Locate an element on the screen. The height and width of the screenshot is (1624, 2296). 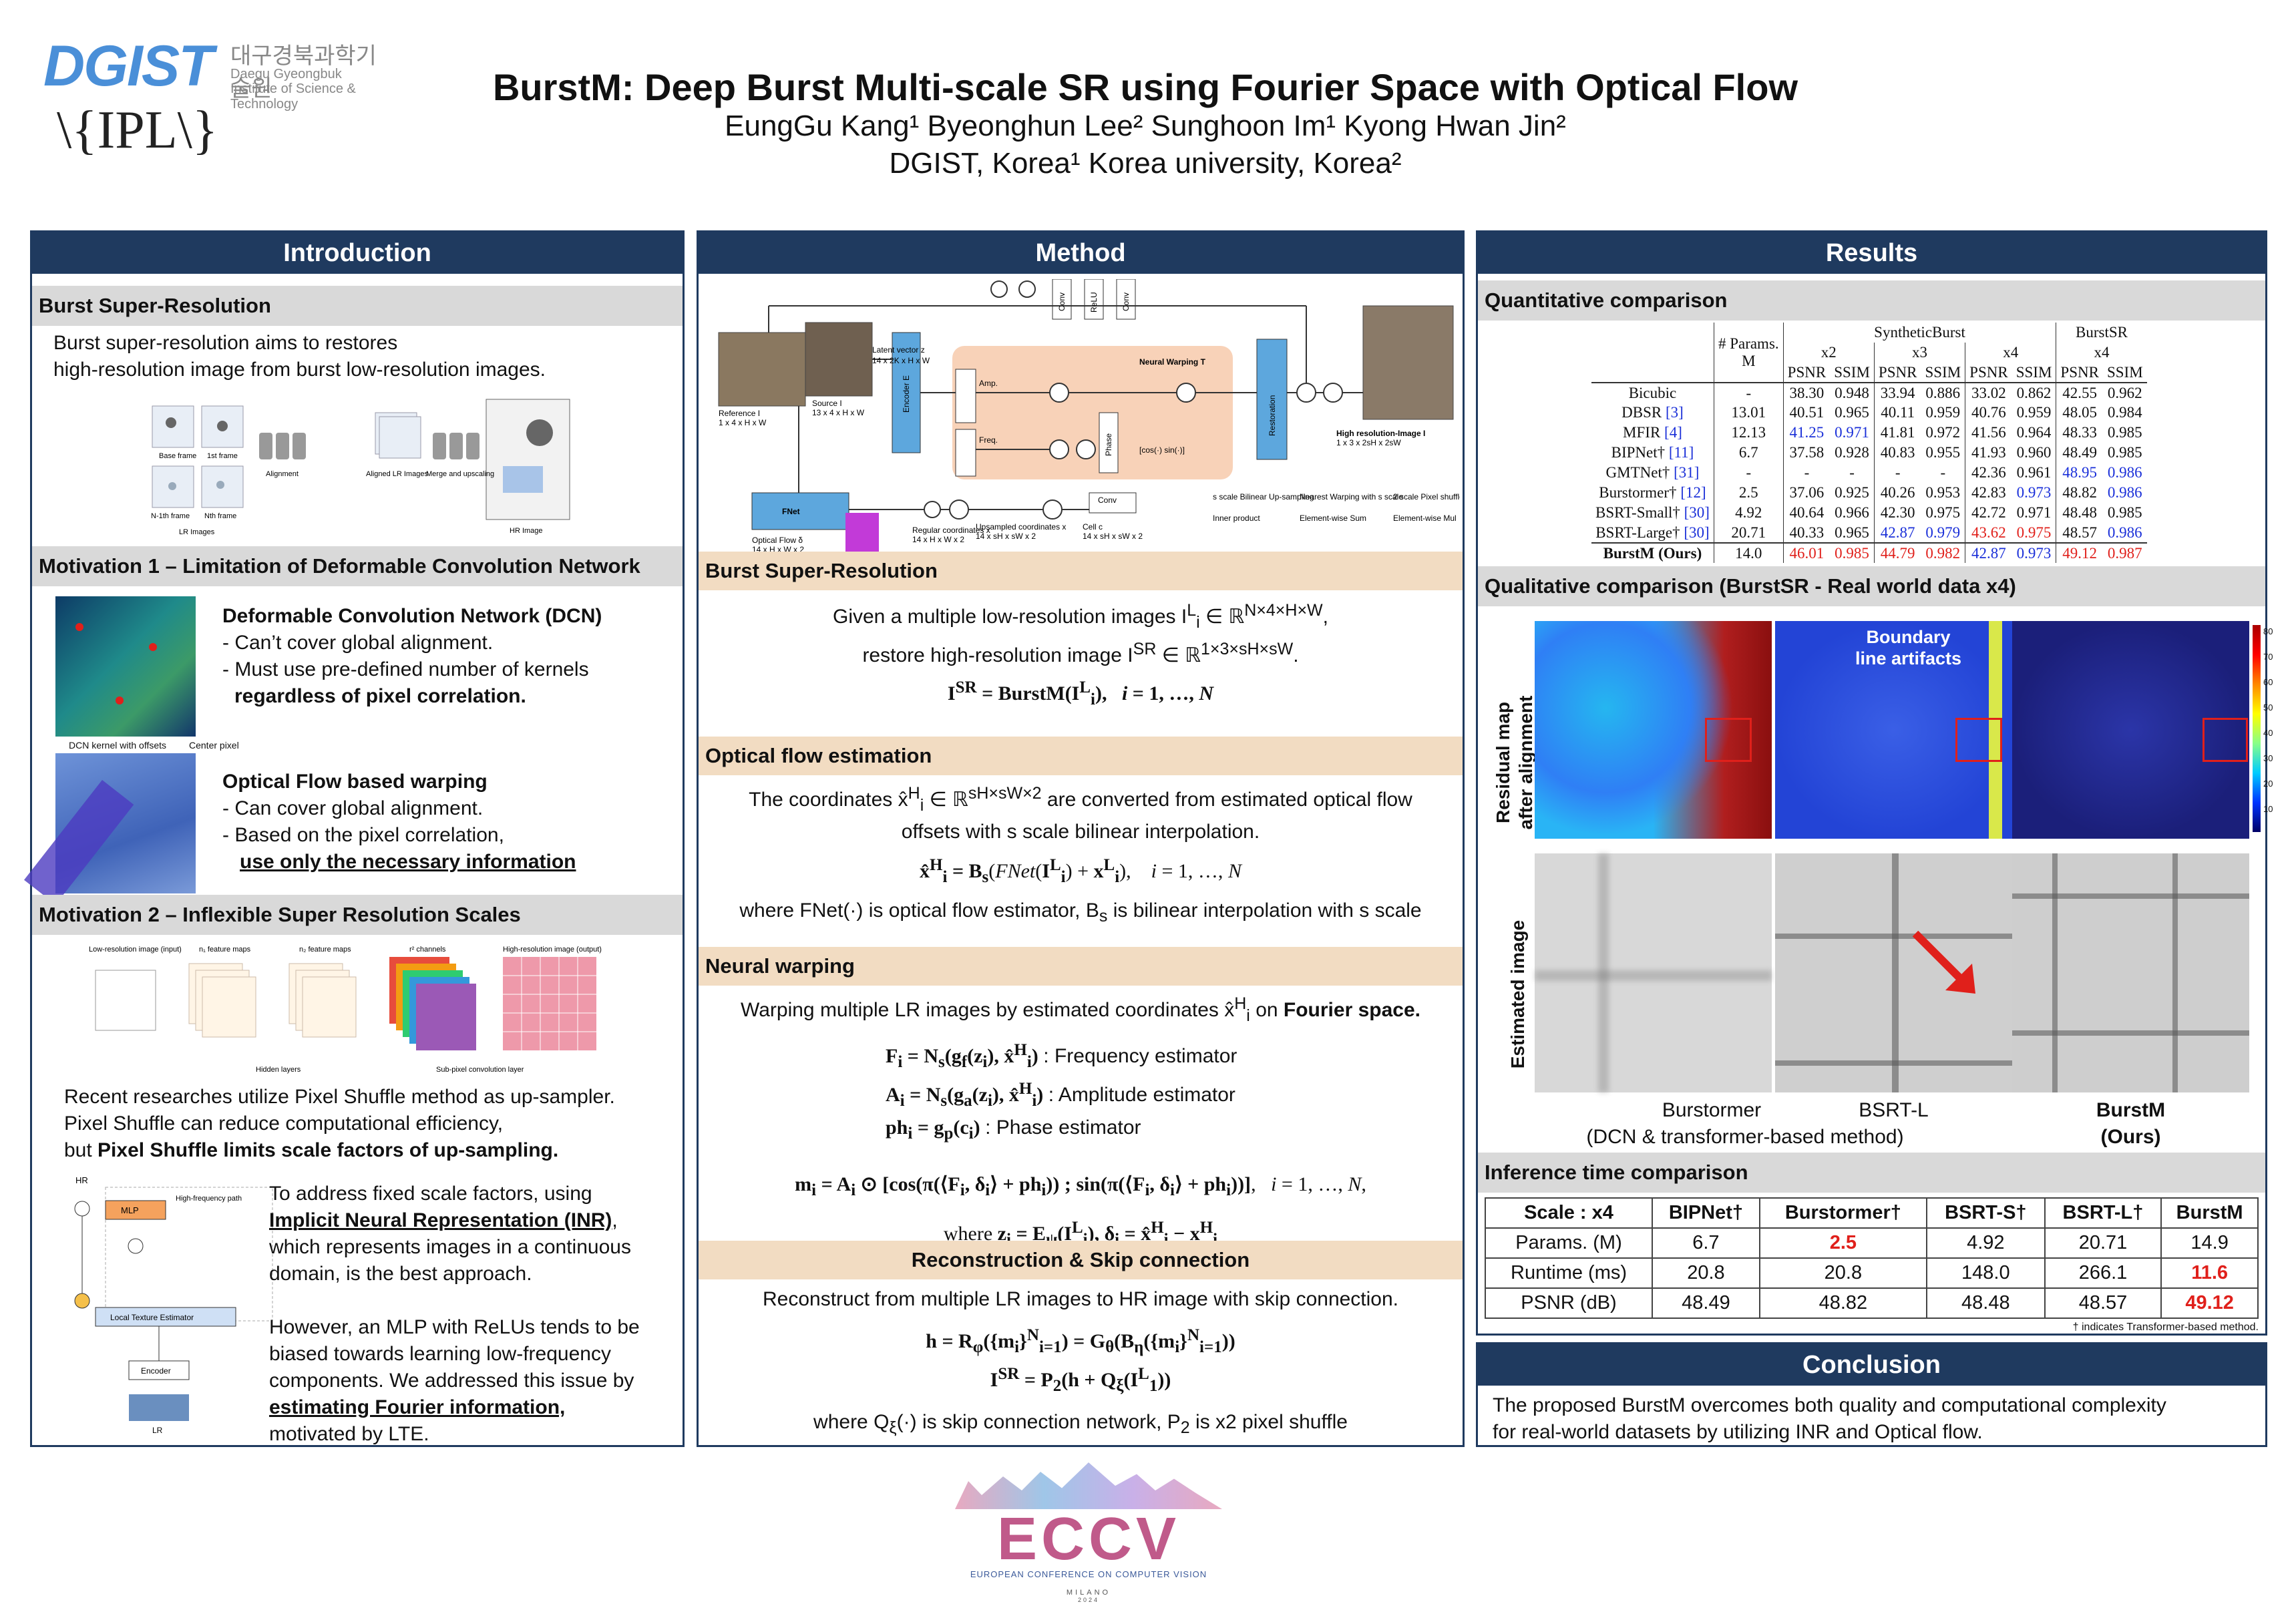
value-cell: 0.886 is located at coordinates (1943, 392).